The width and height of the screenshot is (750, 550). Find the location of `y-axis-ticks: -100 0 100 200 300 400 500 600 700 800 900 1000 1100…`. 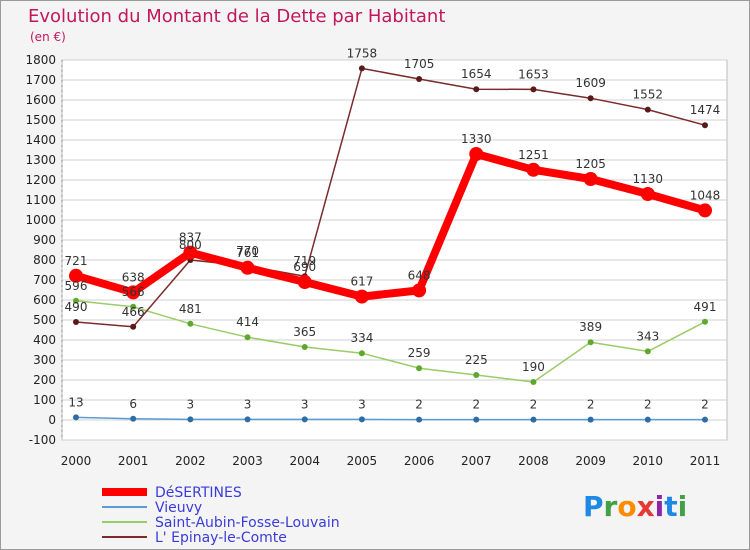

y-axis-ticks: -100 0 100 200 300 400 500 600 700 800 900 1000 1100… is located at coordinates (40, 250).